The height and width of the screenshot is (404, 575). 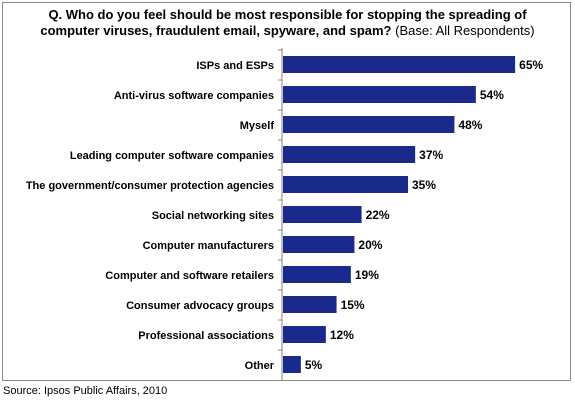 I want to click on value-label: 65%, so click(x=531, y=65).